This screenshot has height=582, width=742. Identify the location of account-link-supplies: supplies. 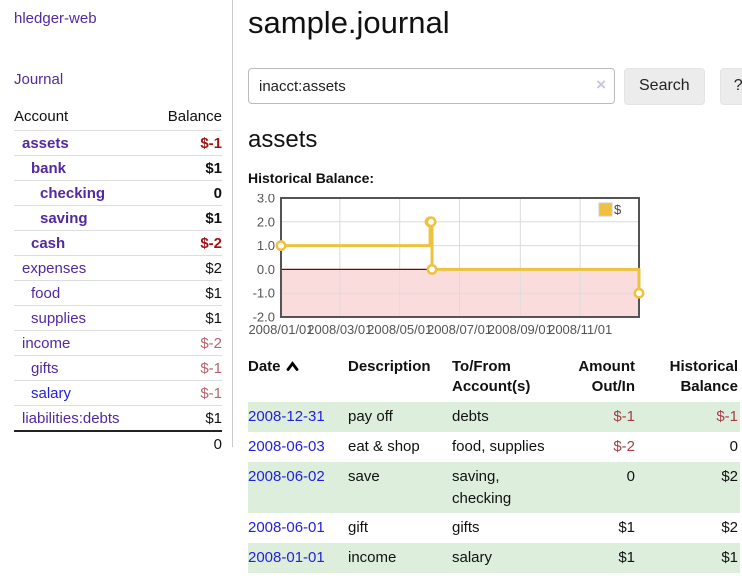
(59, 318).